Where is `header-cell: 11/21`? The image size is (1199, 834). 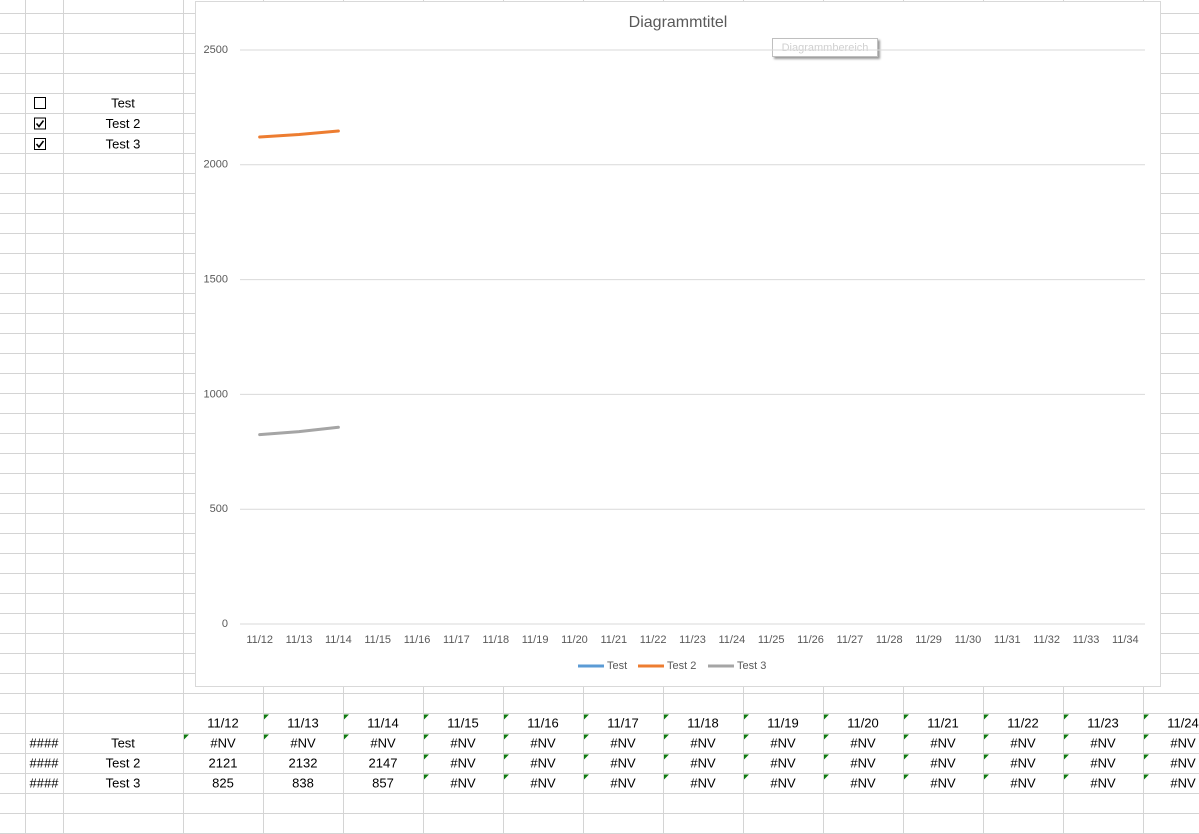
header-cell: 11/21 is located at coordinates (943, 722).